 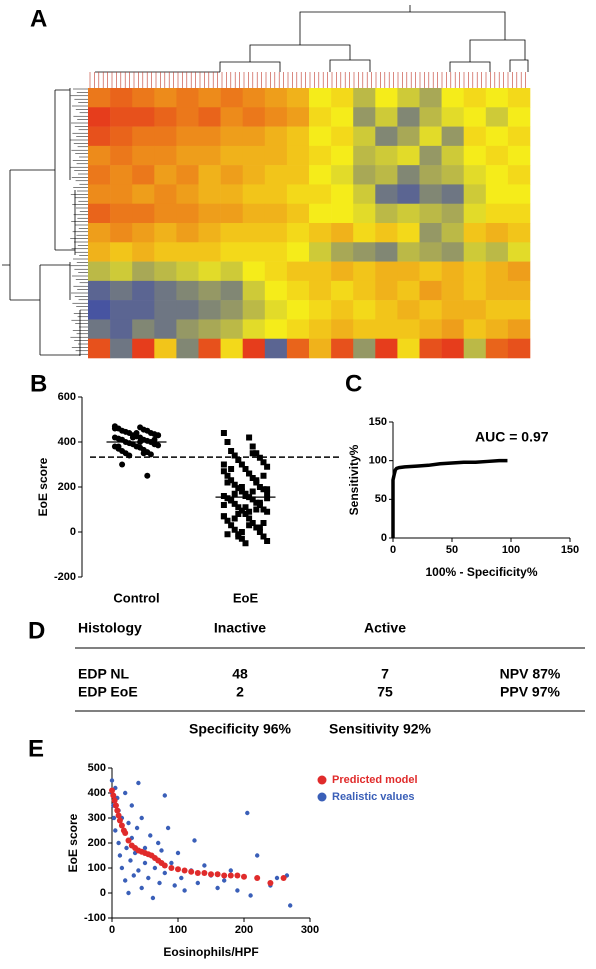 I want to click on y-tick-label: 500, so click(x=97, y=768).